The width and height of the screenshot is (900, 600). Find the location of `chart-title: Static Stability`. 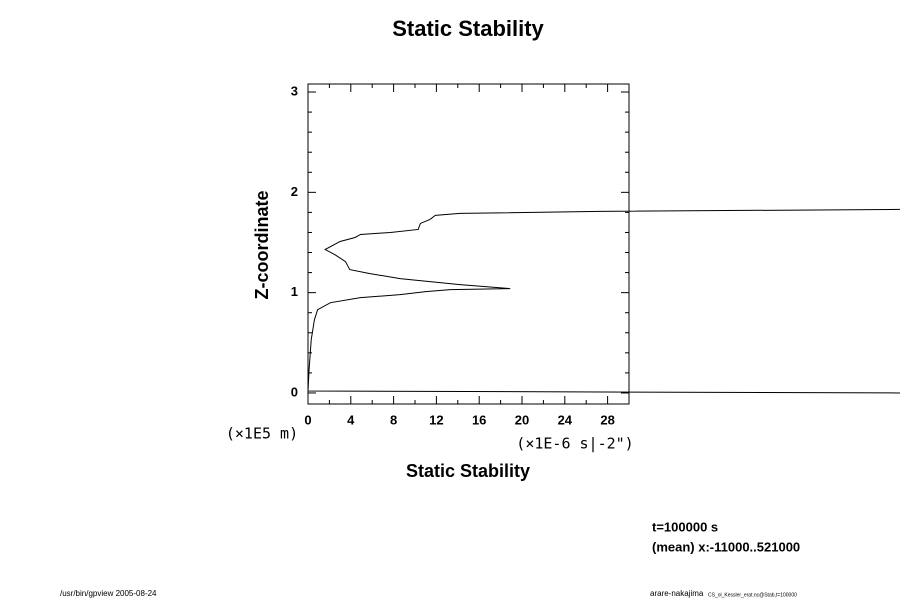

chart-title: Static Stability is located at coordinates (468, 28).